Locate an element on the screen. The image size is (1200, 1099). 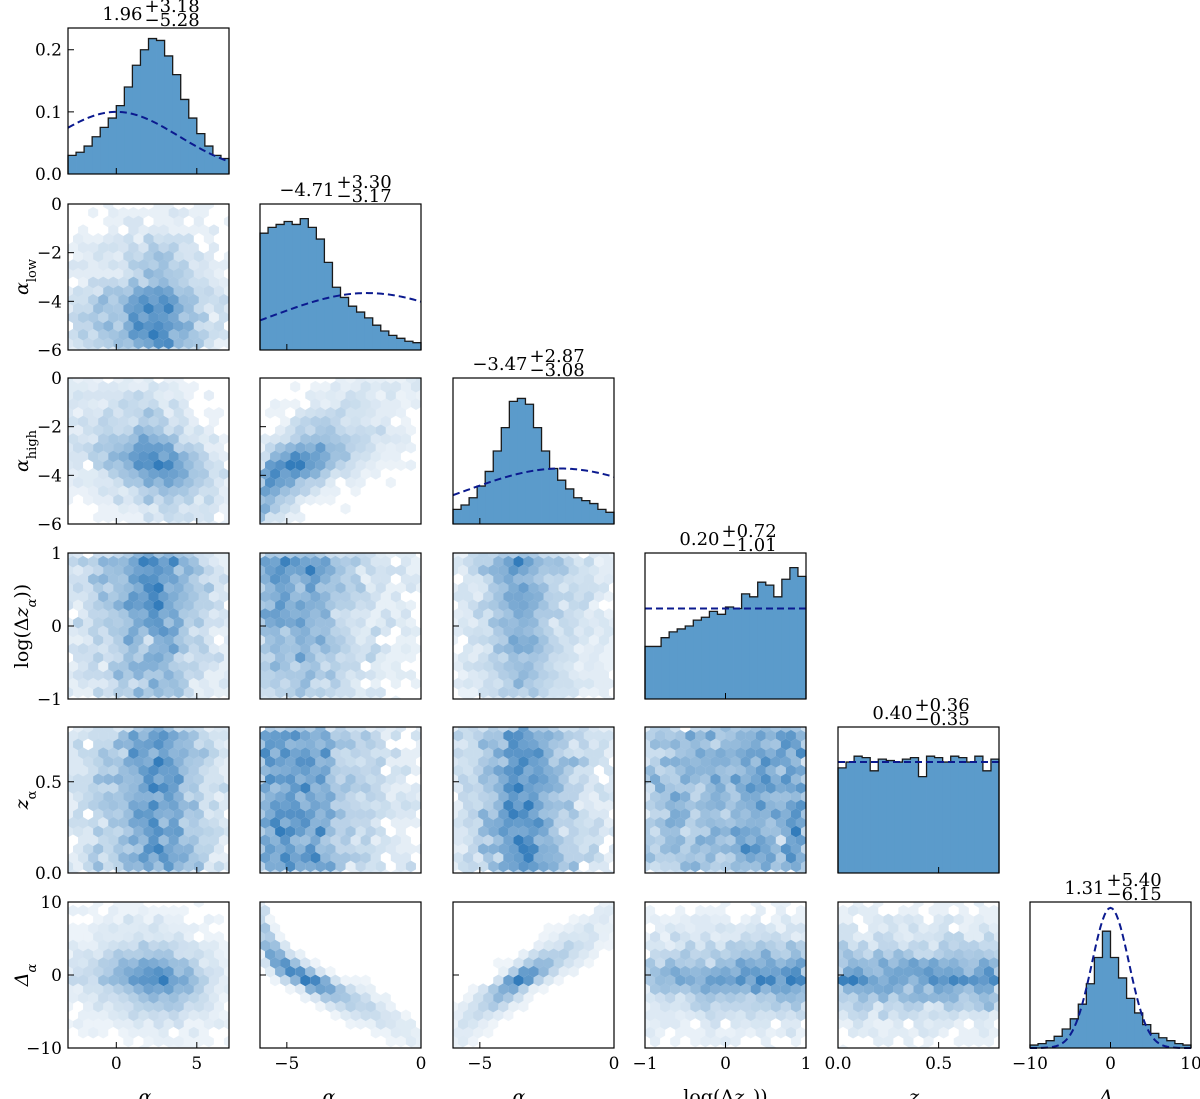
x-tick-label: 0 is located at coordinates (614, 1064).